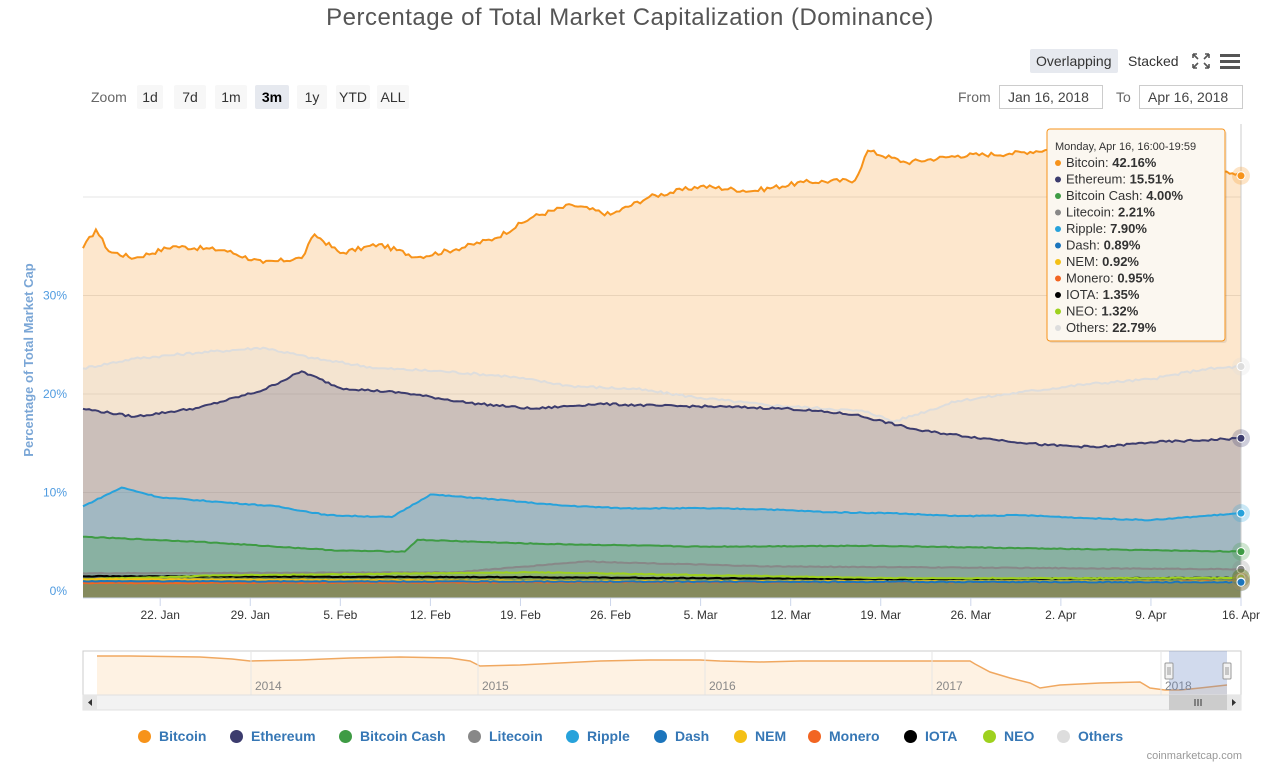 The image size is (1280, 780). Describe the element at coordinates (393, 97) in the screenshot. I see `zoom-all-button: ALL` at that location.